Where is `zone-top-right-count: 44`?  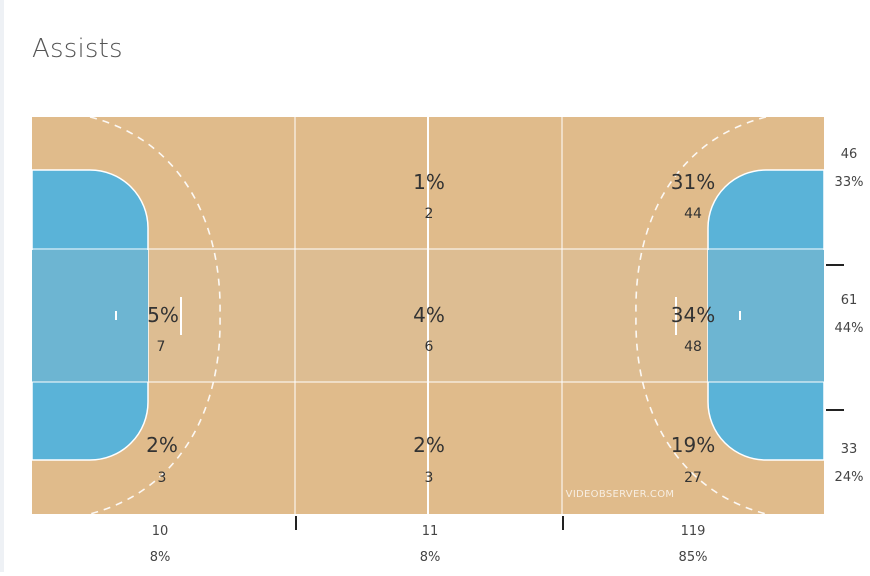 zone-top-right-count: 44 is located at coordinates (693, 214).